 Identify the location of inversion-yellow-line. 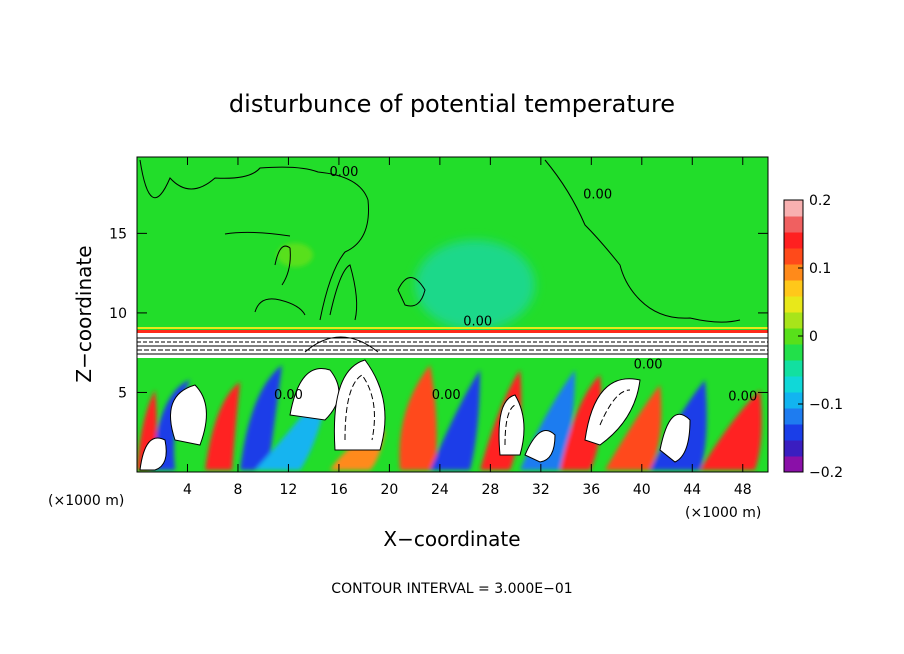
(452, 328).